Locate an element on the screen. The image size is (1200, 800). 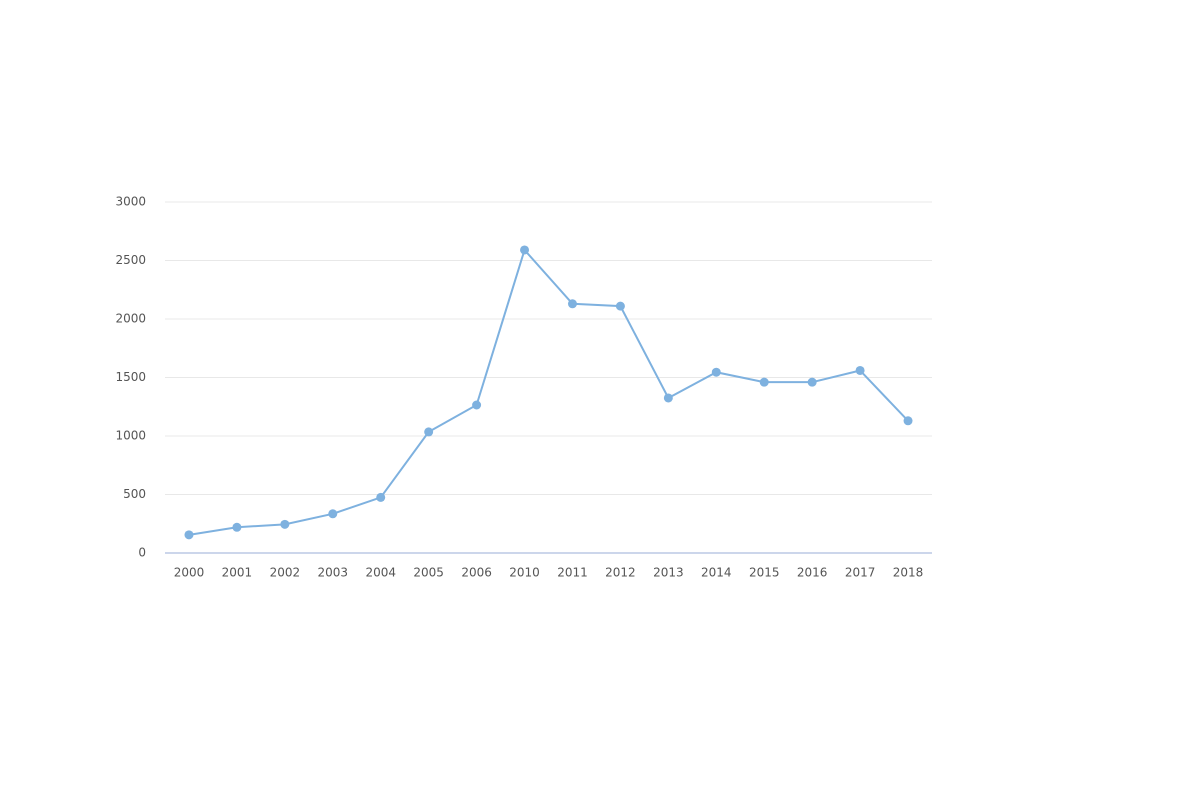
x-tick-label: 2013 is located at coordinates (668, 573).